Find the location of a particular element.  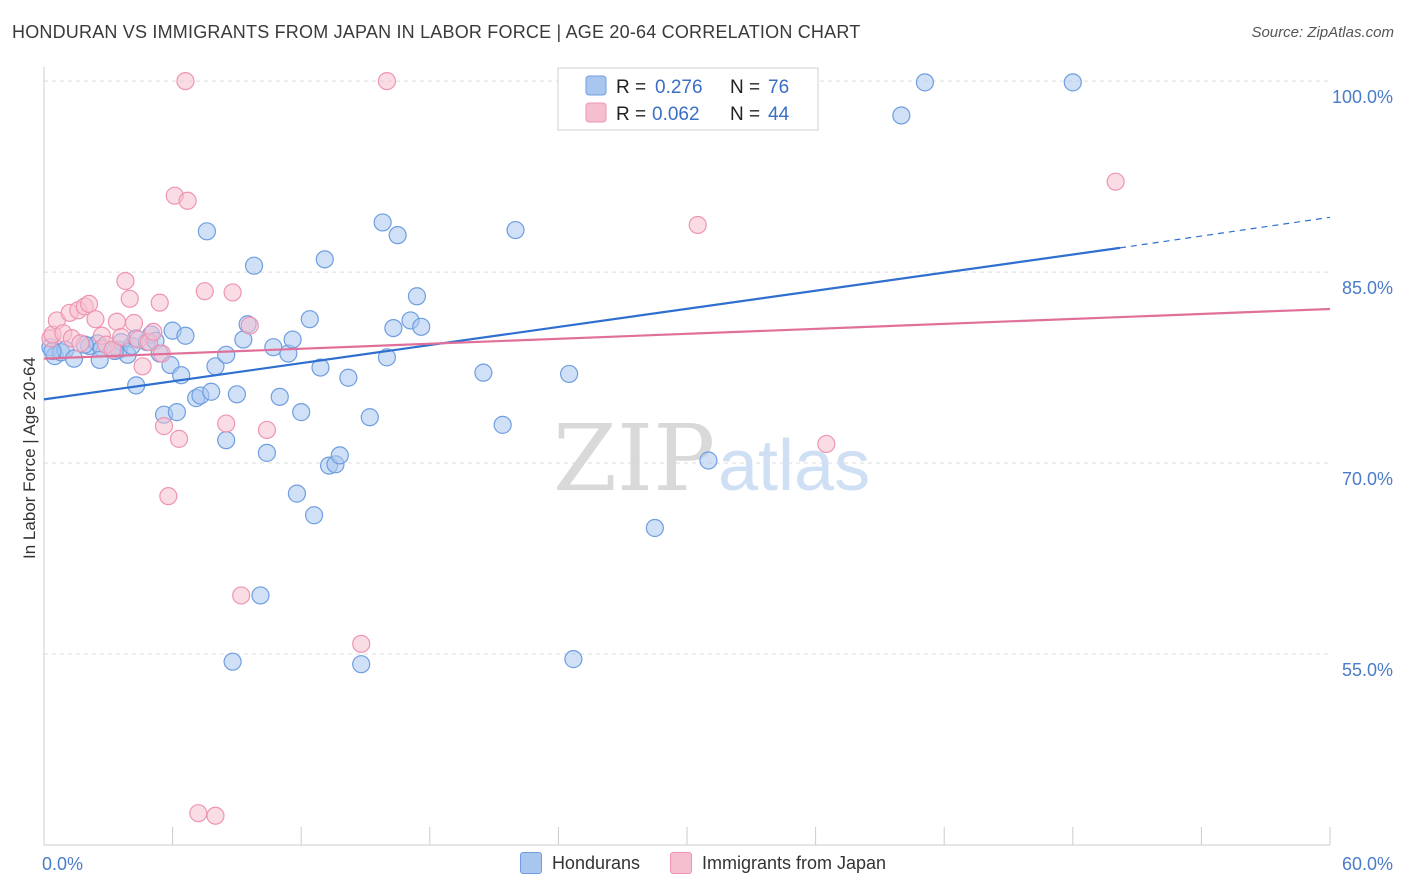

watermark-zip: ZIP is located at coordinates (634, 458).